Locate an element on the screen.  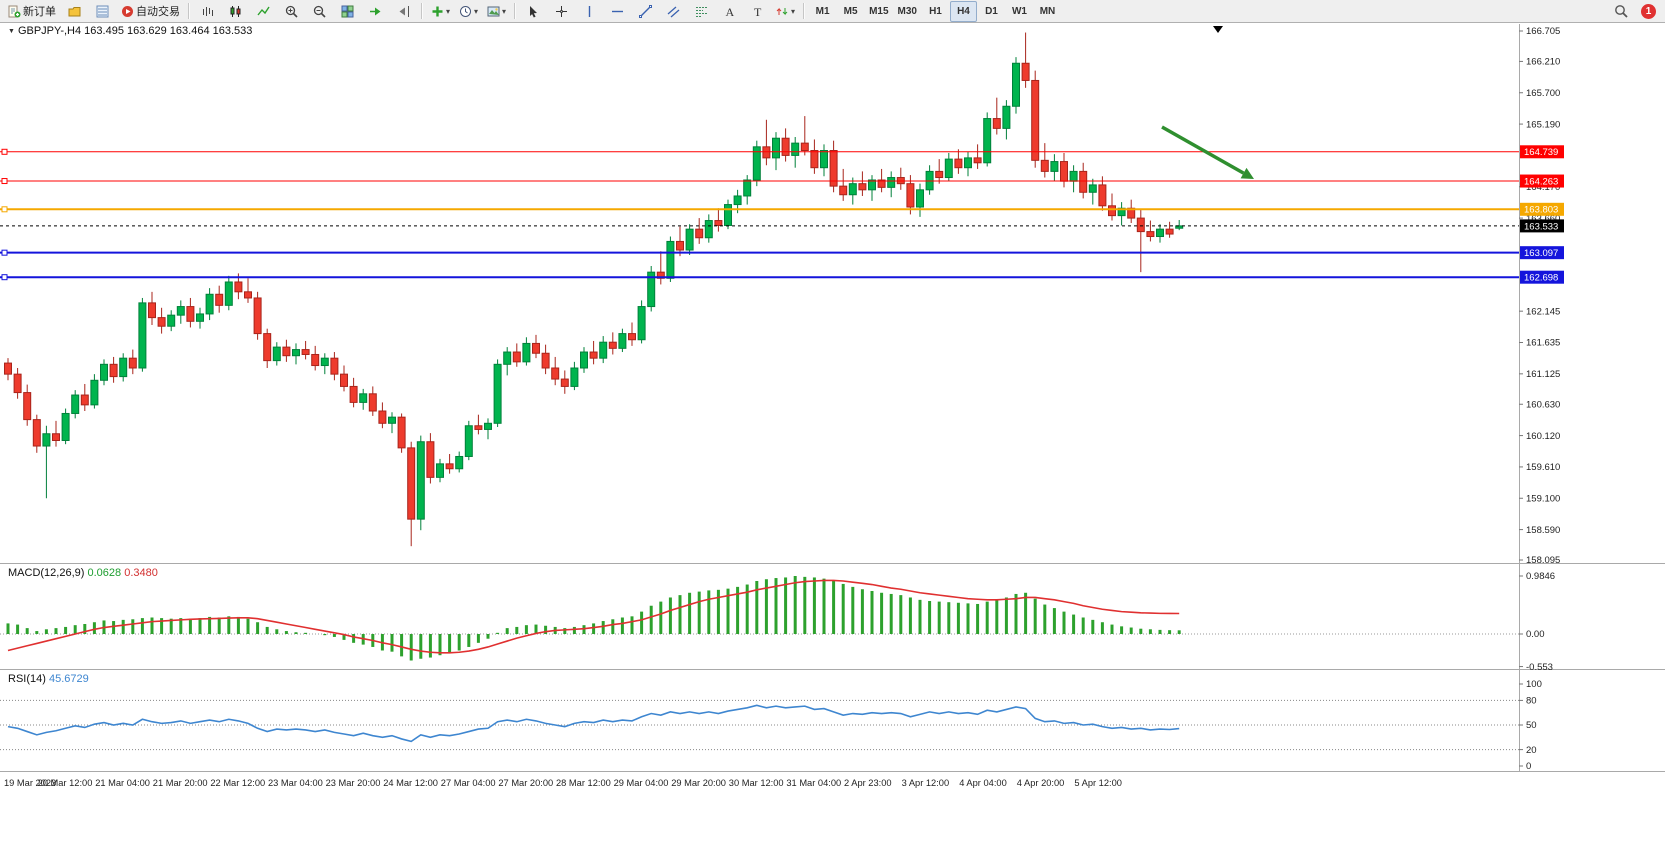
equidistant-channel-button is located at coordinates (673, 11).